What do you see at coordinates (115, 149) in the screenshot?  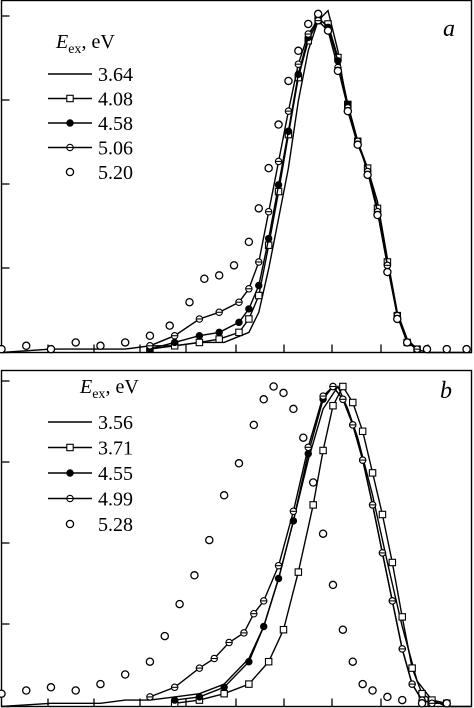 I see `legend-label: 5.06` at bounding box center [115, 149].